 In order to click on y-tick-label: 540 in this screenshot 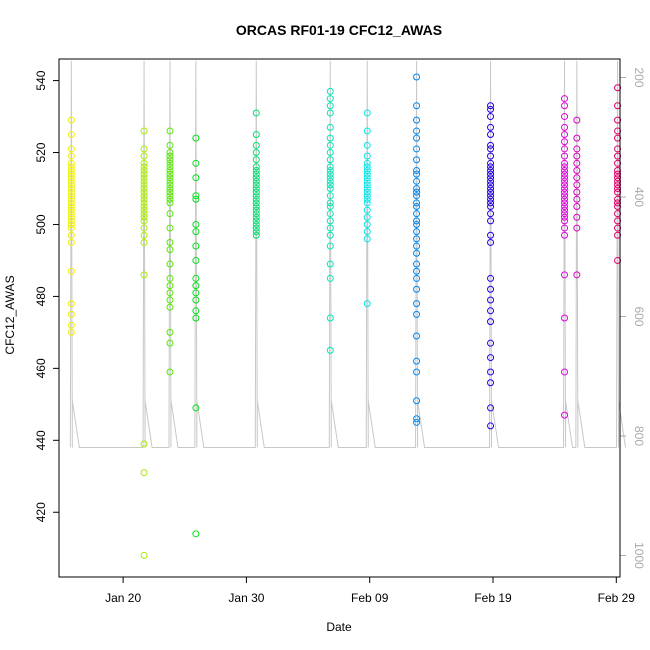, I will do `click(41, 80)`.